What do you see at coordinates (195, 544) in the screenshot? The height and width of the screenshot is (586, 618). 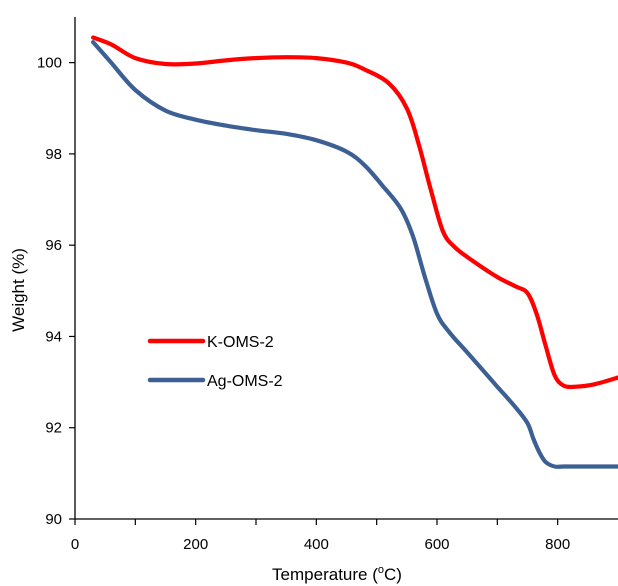 I see `x-tick-label: 200` at bounding box center [195, 544].